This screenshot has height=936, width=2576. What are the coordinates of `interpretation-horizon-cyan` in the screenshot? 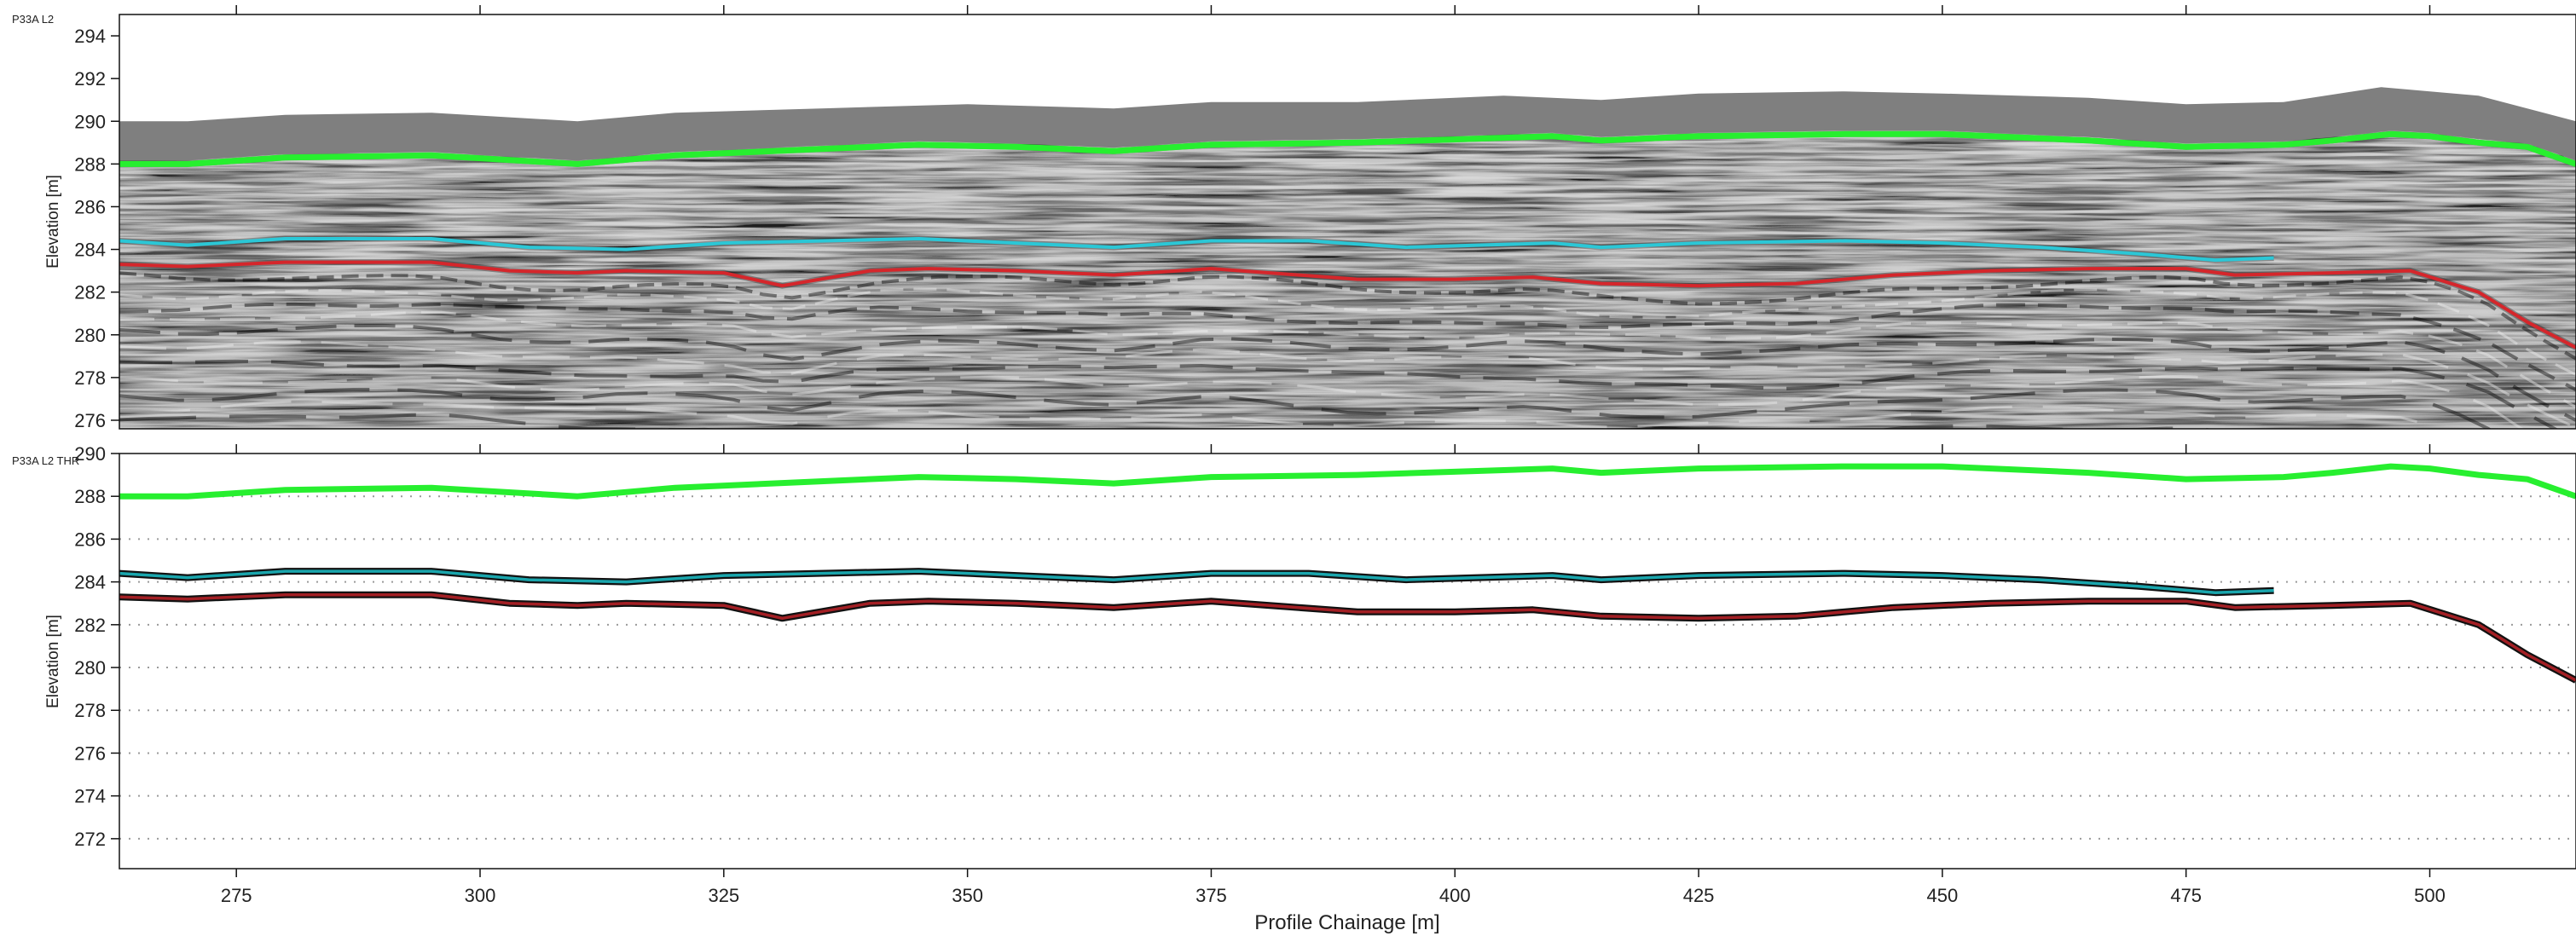 It's located at (1196, 581).